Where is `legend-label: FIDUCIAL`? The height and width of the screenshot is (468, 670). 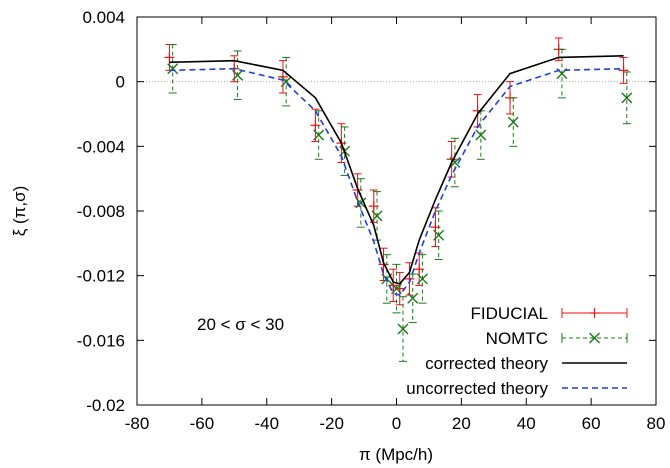 legend-label: FIDUCIAL is located at coordinates (509, 313).